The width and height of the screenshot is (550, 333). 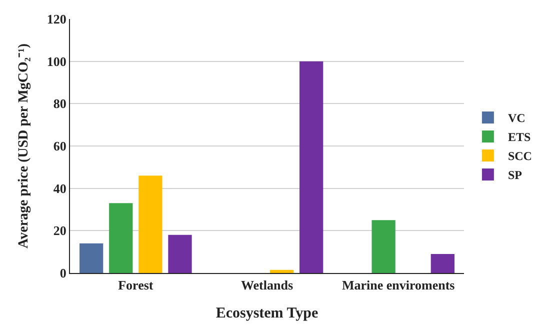 I want to click on y-tick-label: 80, so click(x=59, y=104).